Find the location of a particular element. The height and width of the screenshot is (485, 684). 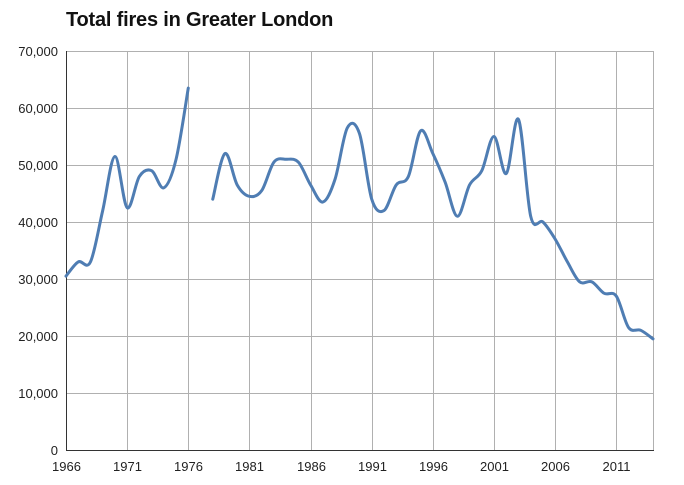

y-tick-label: 40,000 is located at coordinates (38, 222).